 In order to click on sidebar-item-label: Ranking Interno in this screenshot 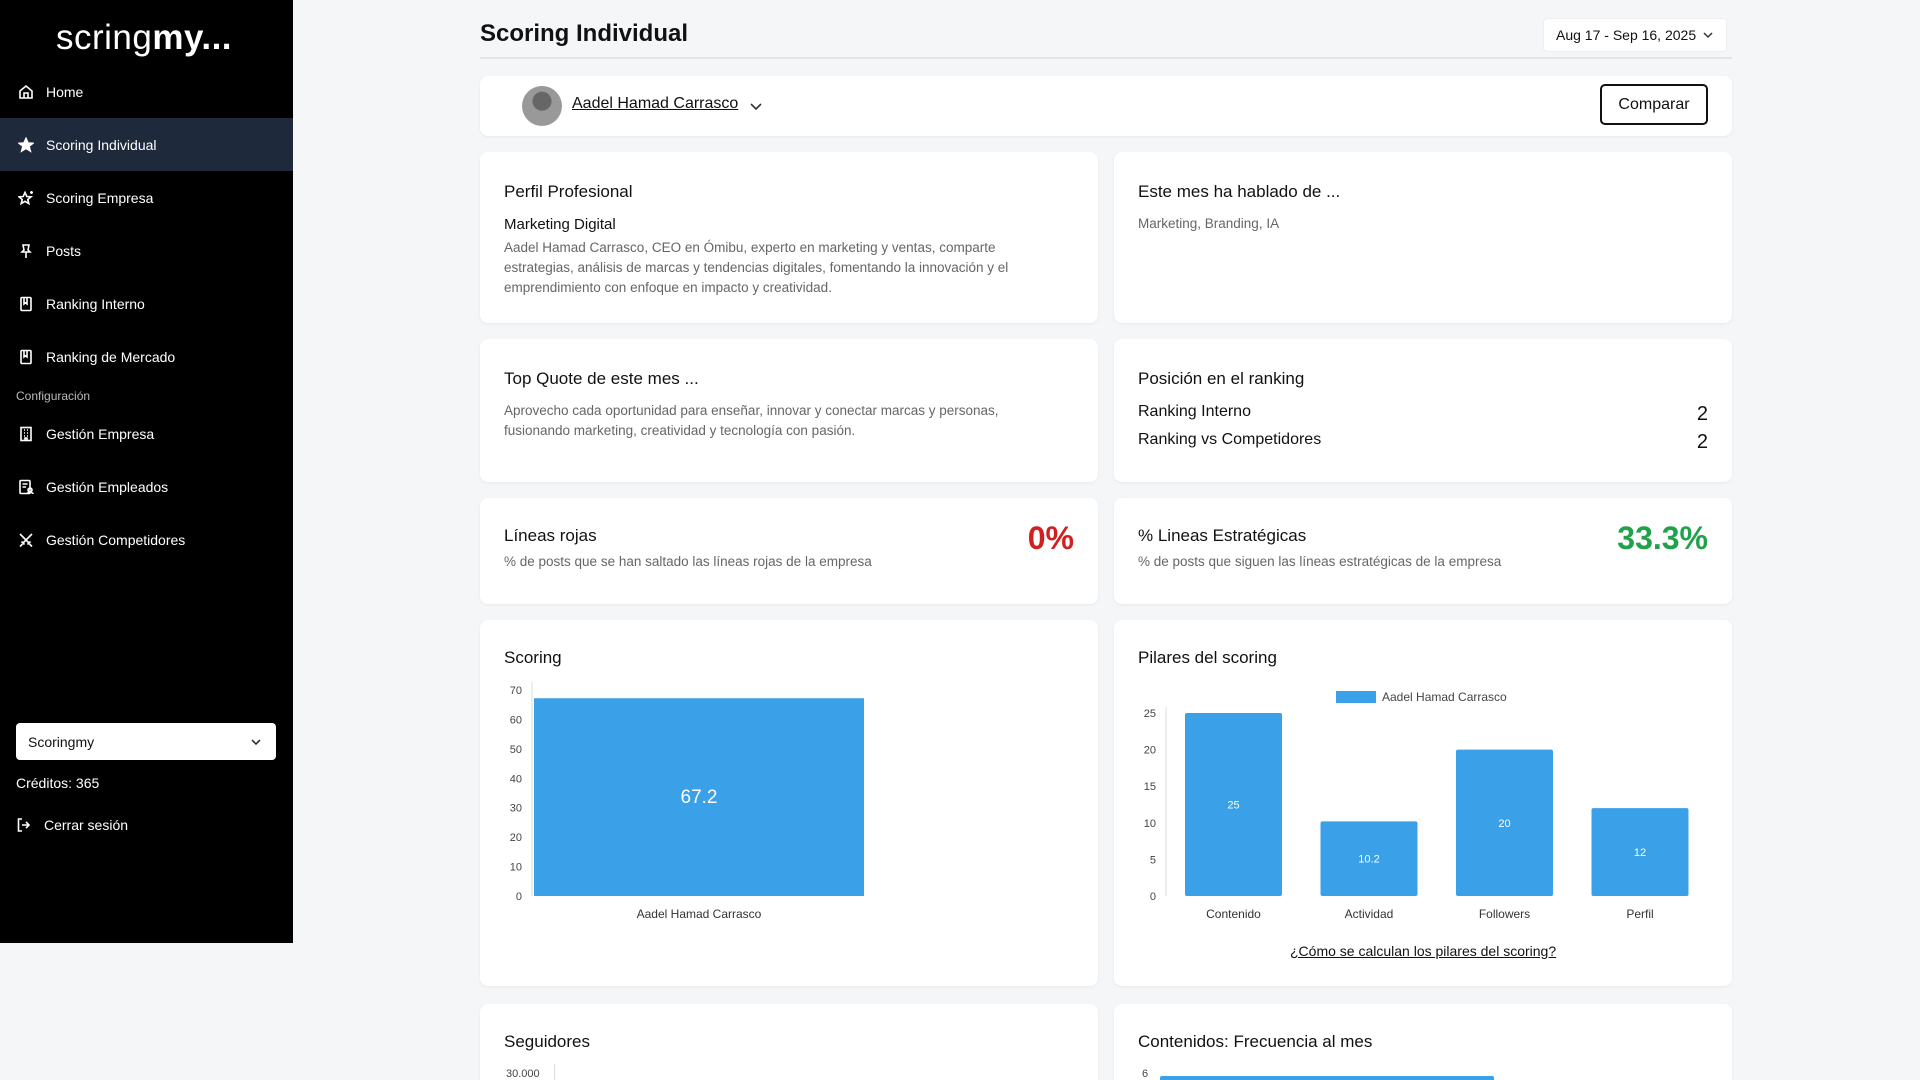, I will do `click(95, 303)`.